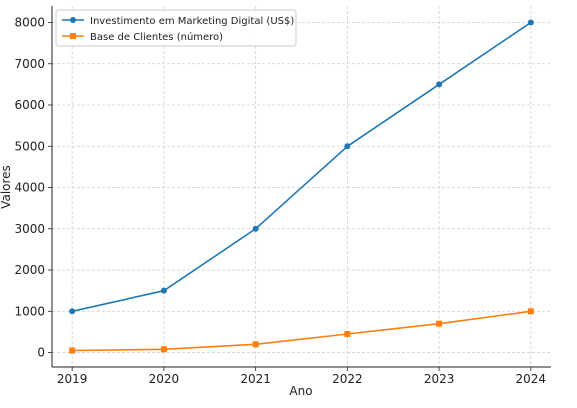  I want to click on legend-label-investimento: Investimento em Marketing Digital (US$), so click(192, 21).